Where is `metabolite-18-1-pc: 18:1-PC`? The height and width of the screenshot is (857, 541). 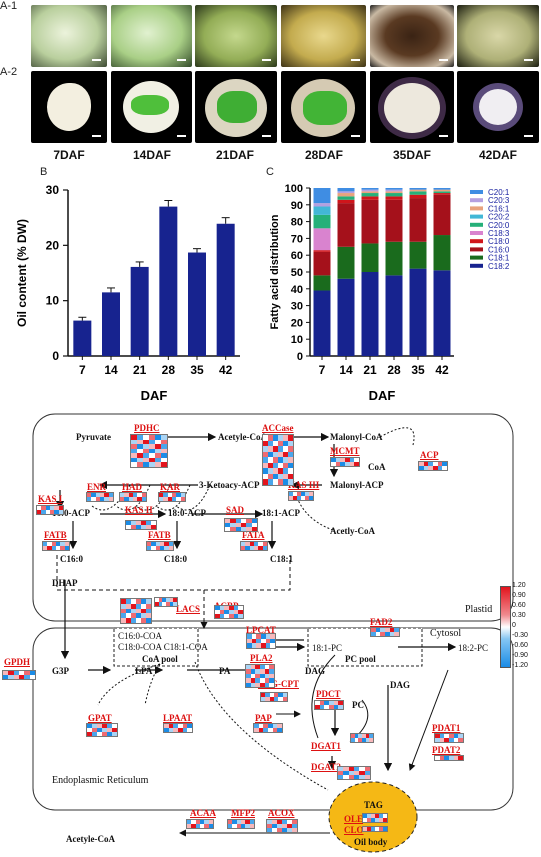 metabolite-18-1-pc: 18:1-PC is located at coordinates (327, 648).